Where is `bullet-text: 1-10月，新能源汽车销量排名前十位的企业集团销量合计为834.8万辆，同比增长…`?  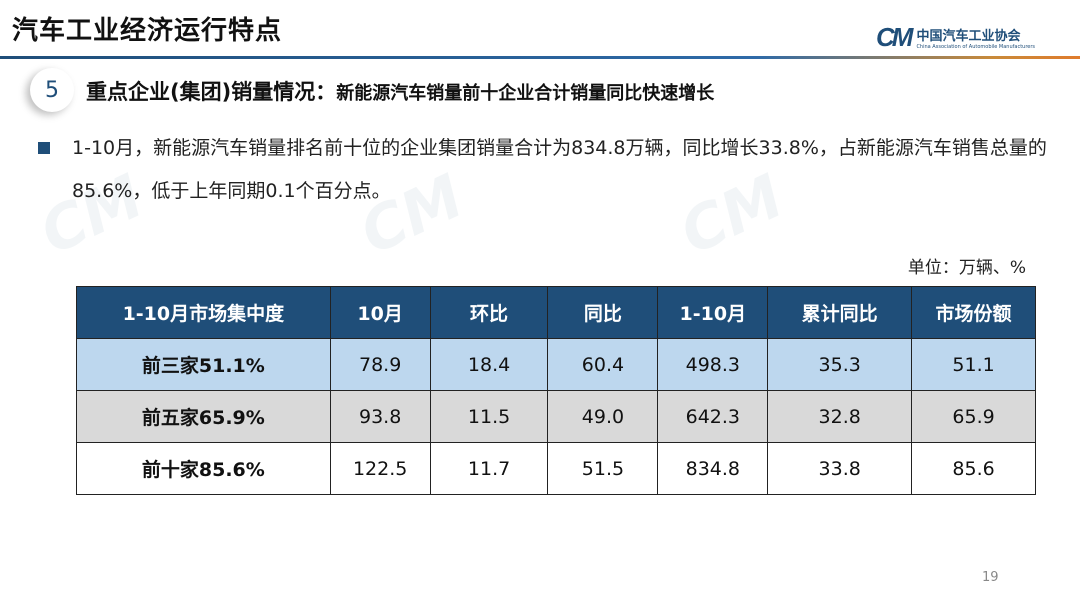
bullet-text: 1-10月，新能源汽车销量排名前十位的企业集团销量合计为834.8万辆，同比增长… is located at coordinates (559, 169).